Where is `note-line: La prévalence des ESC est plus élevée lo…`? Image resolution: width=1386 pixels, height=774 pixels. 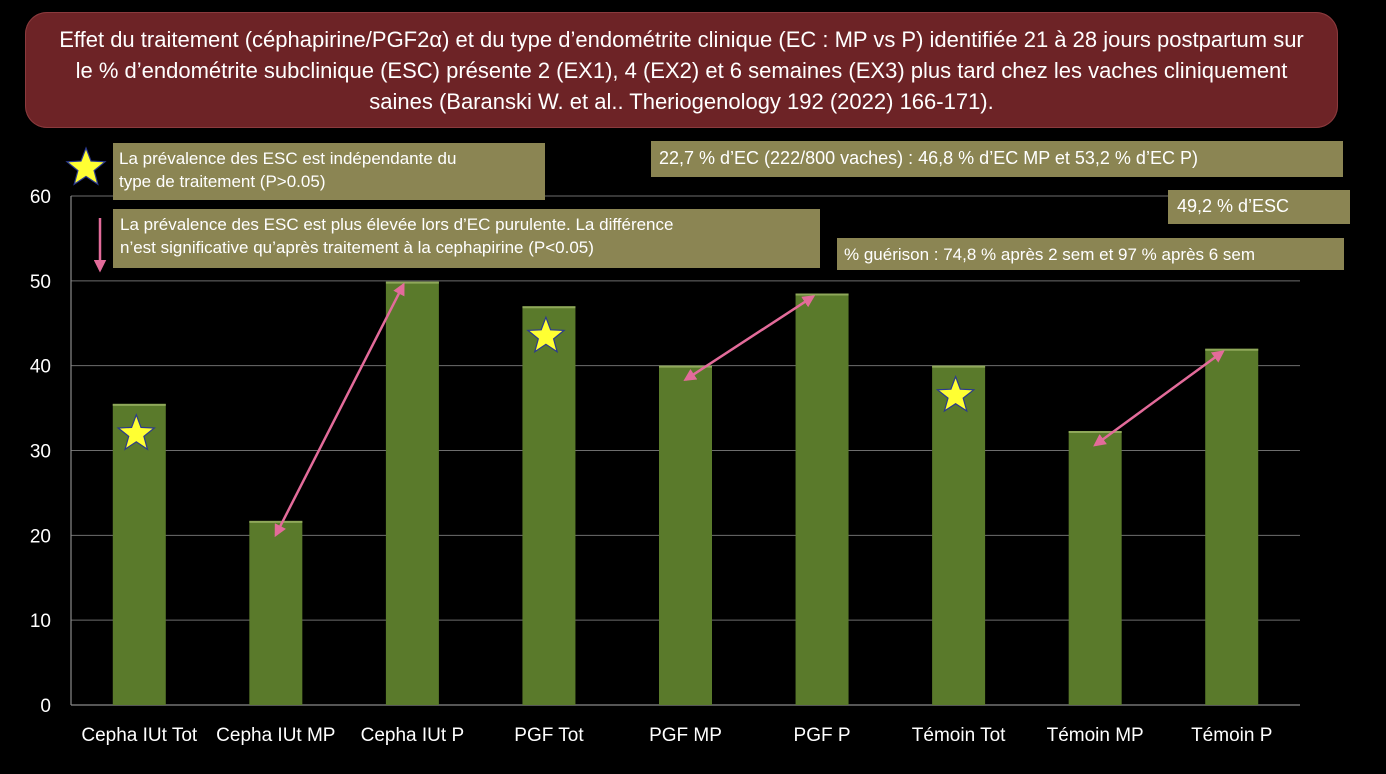 note-line: La prévalence des ESC est plus élevée lo… is located at coordinates (397, 224).